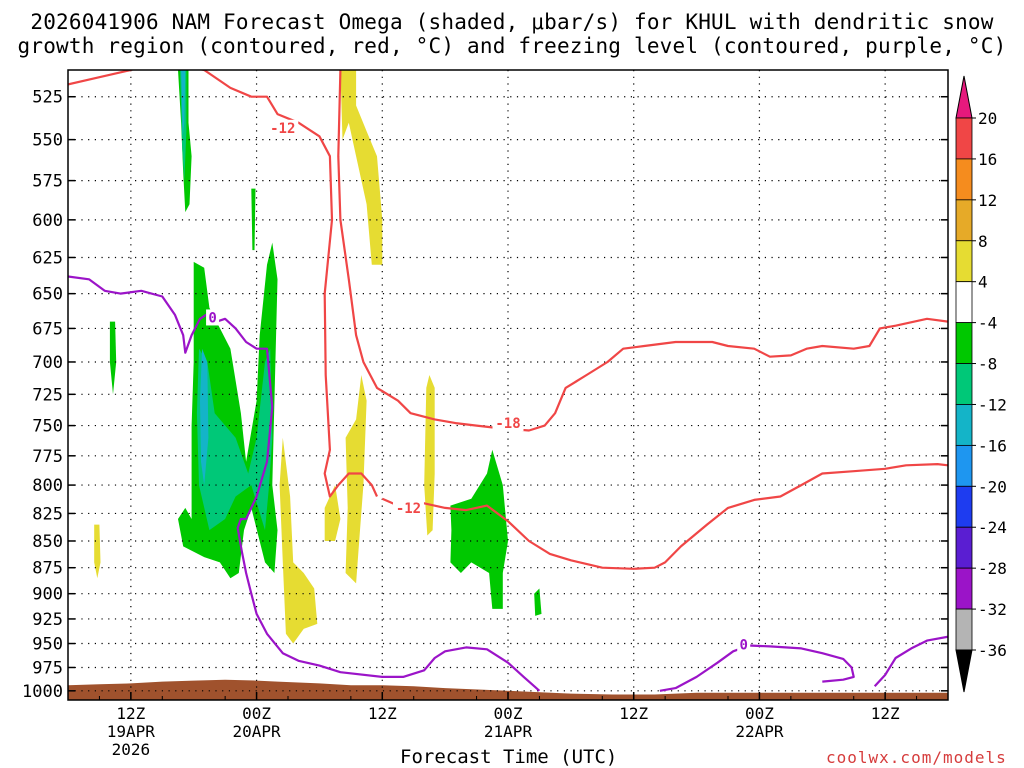  Describe the element at coordinates (130, 713) in the screenshot. I see `x-tick-label-6-0: 12Z` at that location.